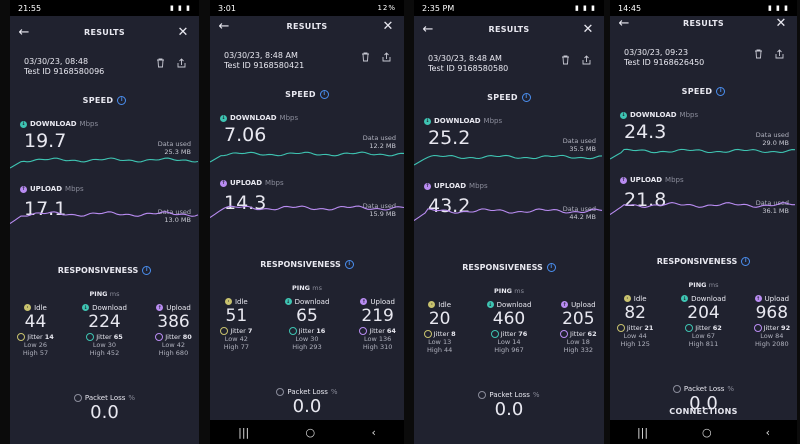  What do you see at coordinates (565, 304) in the screenshot?
I see `upload-arrow-icon: ↑` at bounding box center [565, 304].